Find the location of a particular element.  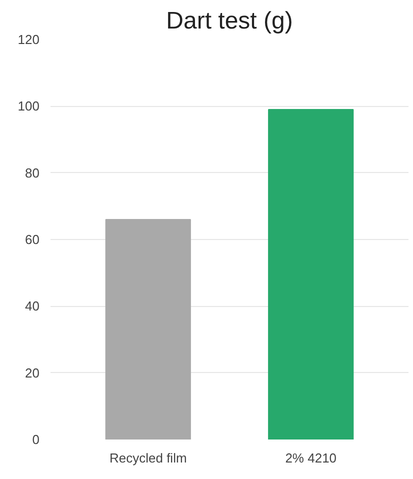

x-tick-label: Recycled film is located at coordinates (148, 458).